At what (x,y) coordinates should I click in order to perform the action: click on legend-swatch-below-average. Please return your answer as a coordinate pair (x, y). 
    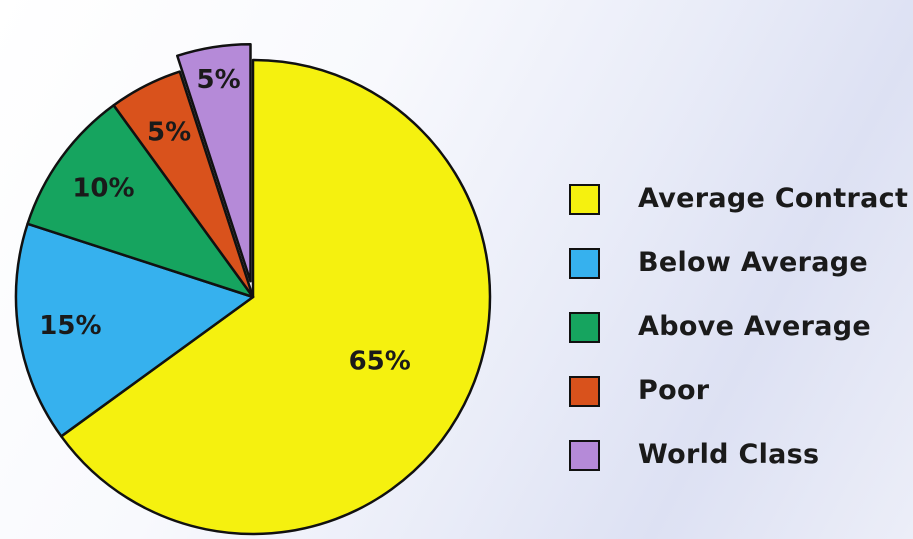
    Looking at the image, I should click on (584, 263).